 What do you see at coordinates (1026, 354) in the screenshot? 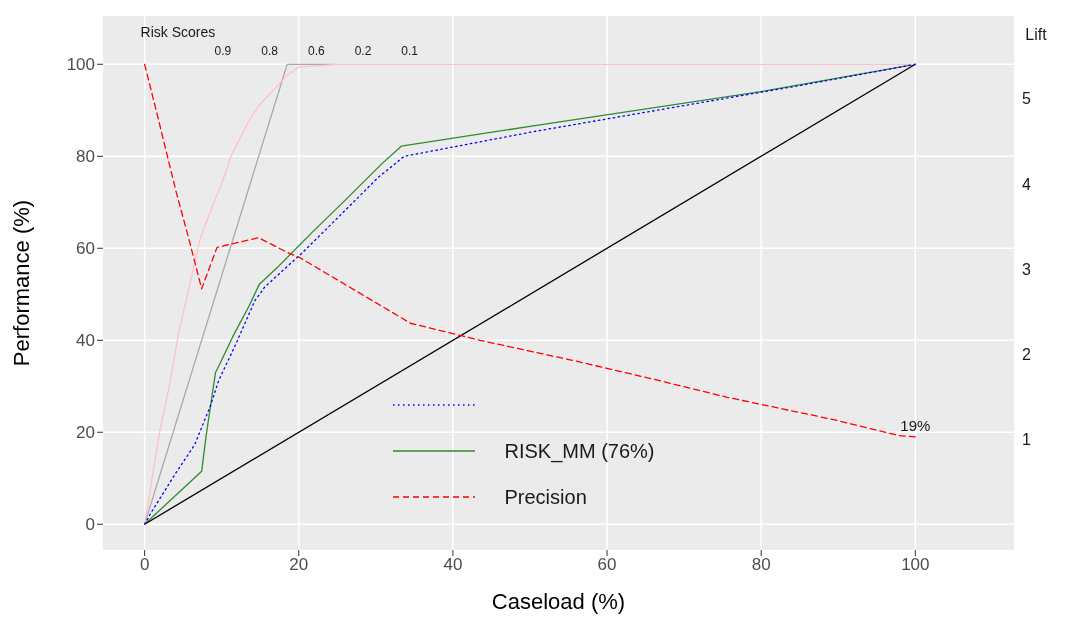
I see `y2-tick-label: 2` at bounding box center [1026, 354].